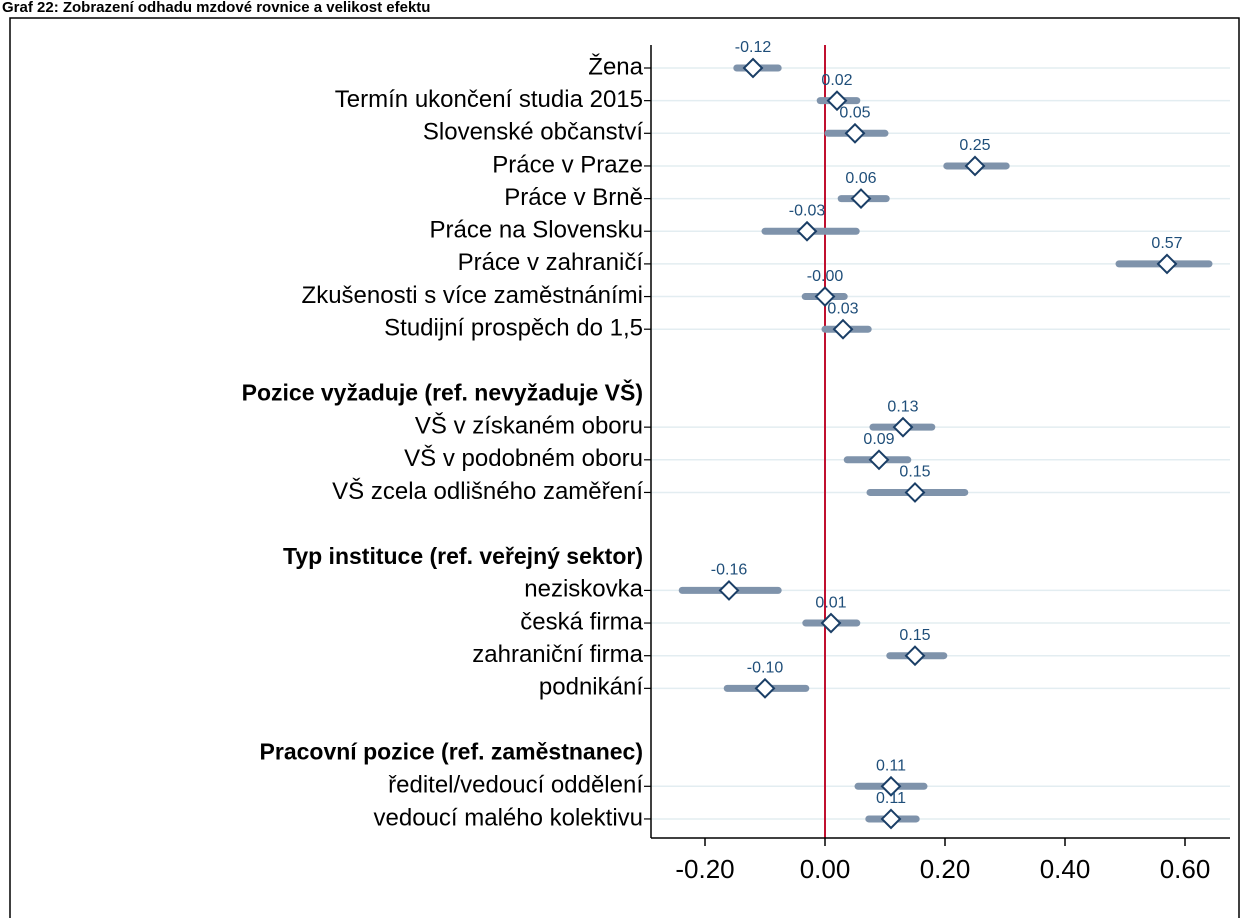 This screenshot has height=923, width=1249. I want to click on value-label: 0.13, so click(902, 406).